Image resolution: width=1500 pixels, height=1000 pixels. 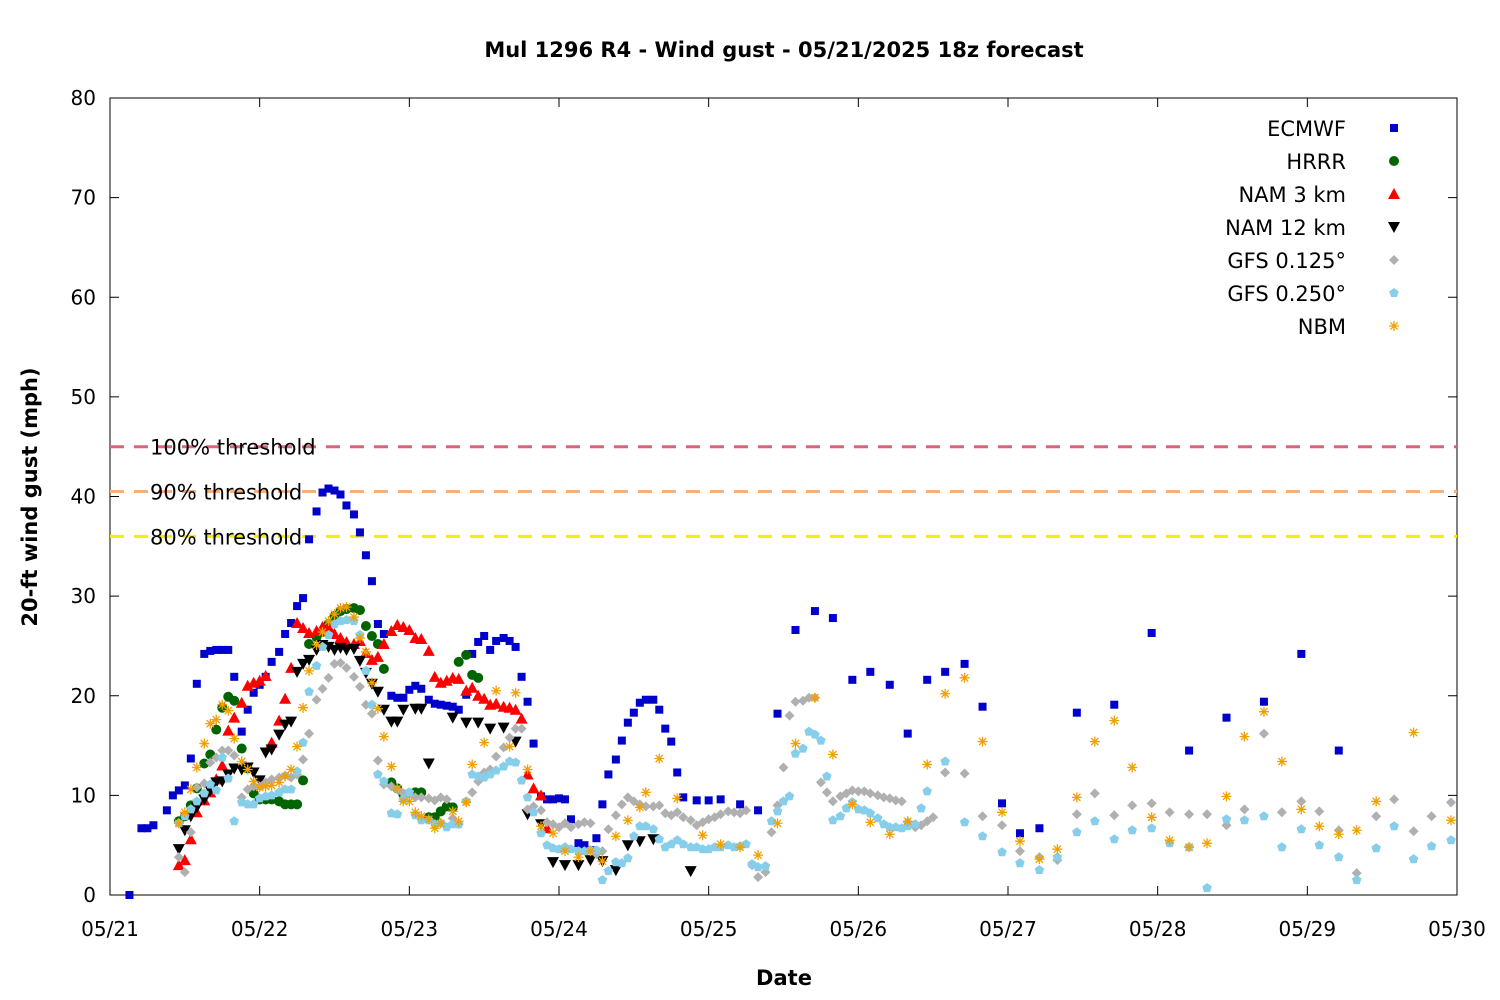 What do you see at coordinates (260, 929) in the screenshot?
I see `x-tick-label: 05/22` at bounding box center [260, 929].